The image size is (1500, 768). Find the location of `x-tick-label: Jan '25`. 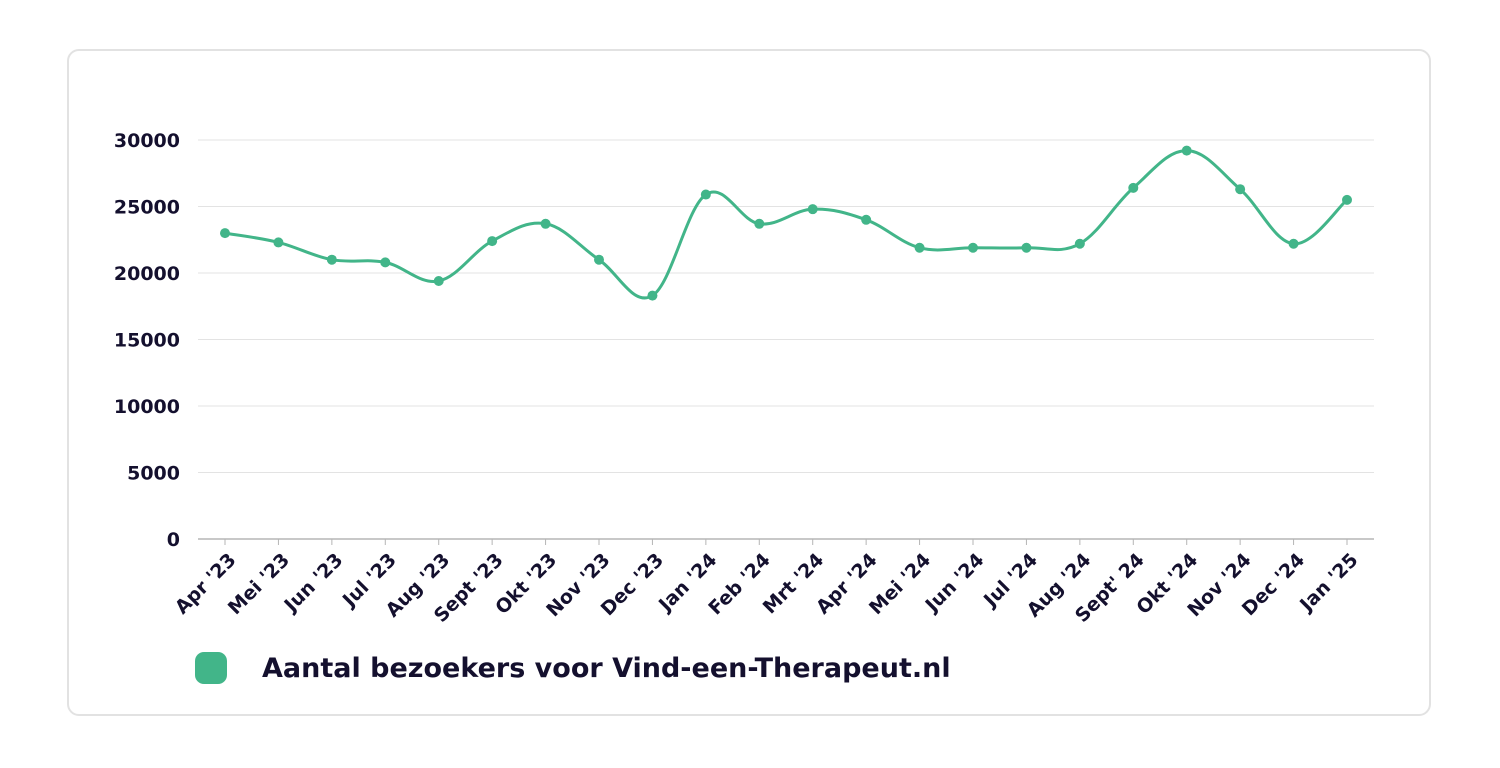

x-tick-label: Jan '25 is located at coordinates (1328, 583).